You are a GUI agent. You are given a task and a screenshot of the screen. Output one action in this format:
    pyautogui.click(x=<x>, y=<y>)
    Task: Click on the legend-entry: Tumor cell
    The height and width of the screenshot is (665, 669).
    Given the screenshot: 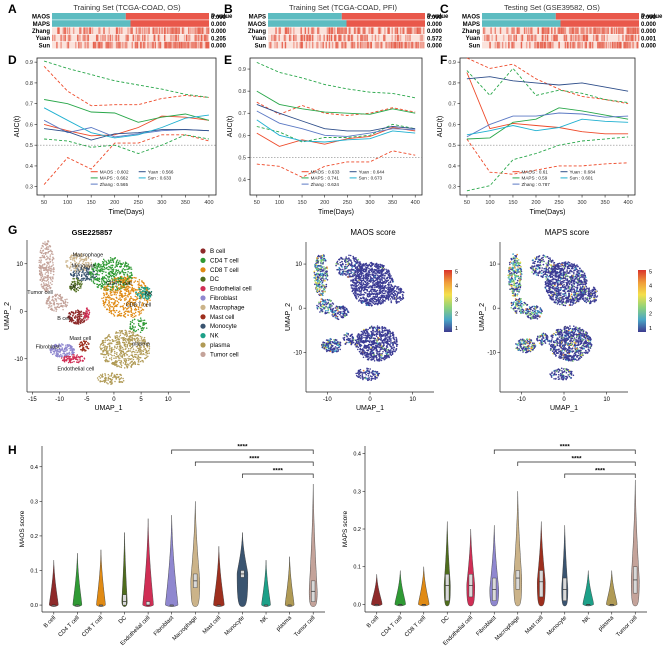 What is the action you would take?
    pyautogui.click(x=224, y=354)
    